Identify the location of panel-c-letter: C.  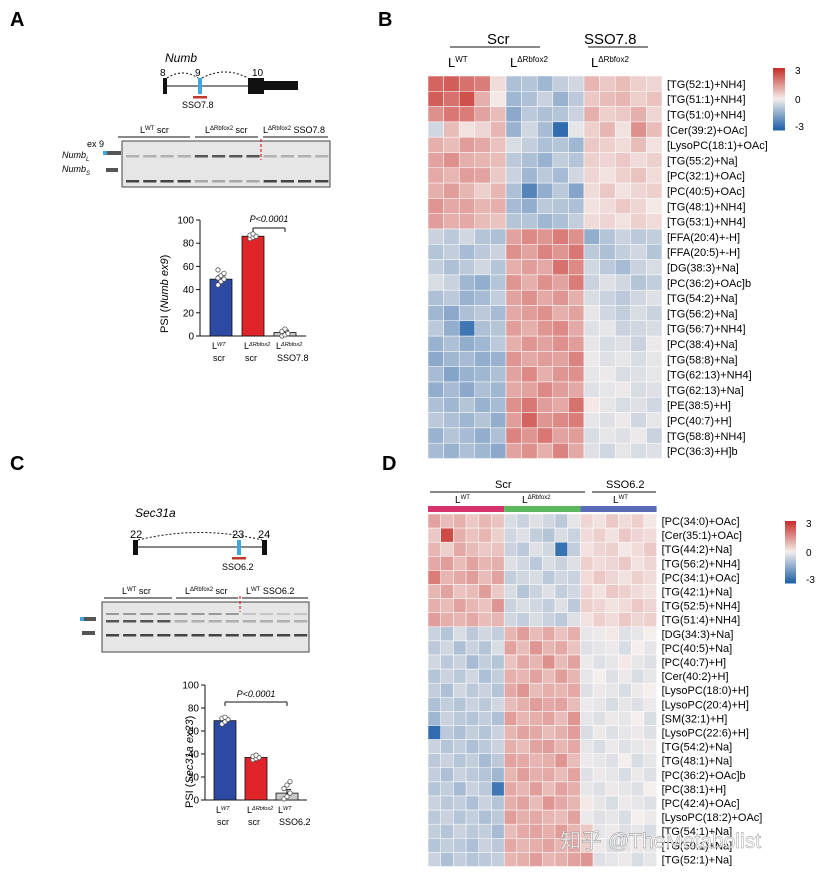
(17, 464).